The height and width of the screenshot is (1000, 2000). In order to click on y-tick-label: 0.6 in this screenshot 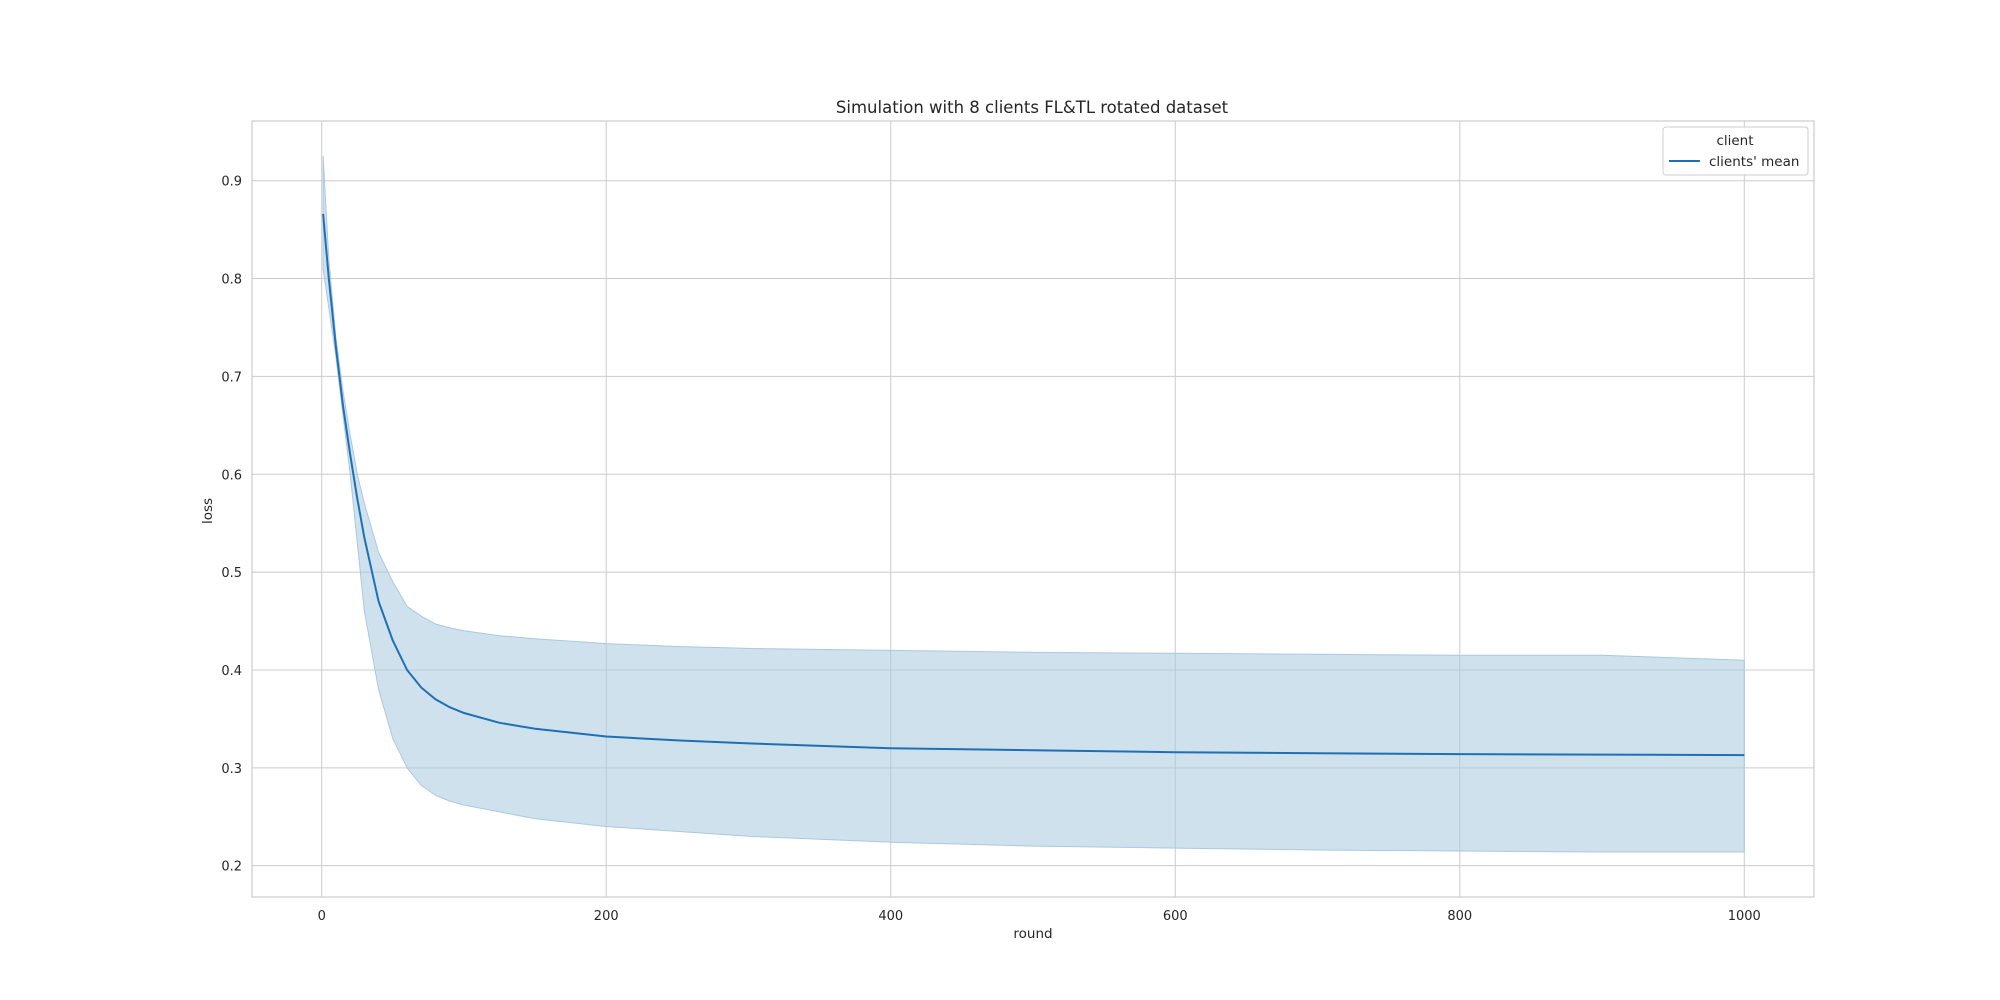, I will do `click(231, 475)`.